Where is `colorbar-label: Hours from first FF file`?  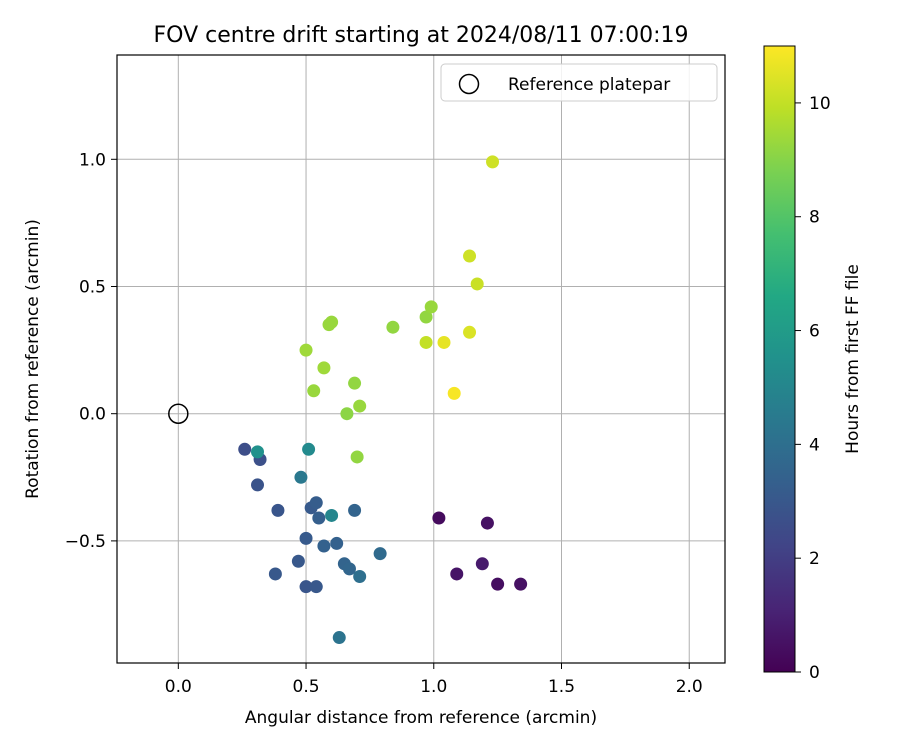
colorbar-label: Hours from first FF file is located at coordinates (853, 359).